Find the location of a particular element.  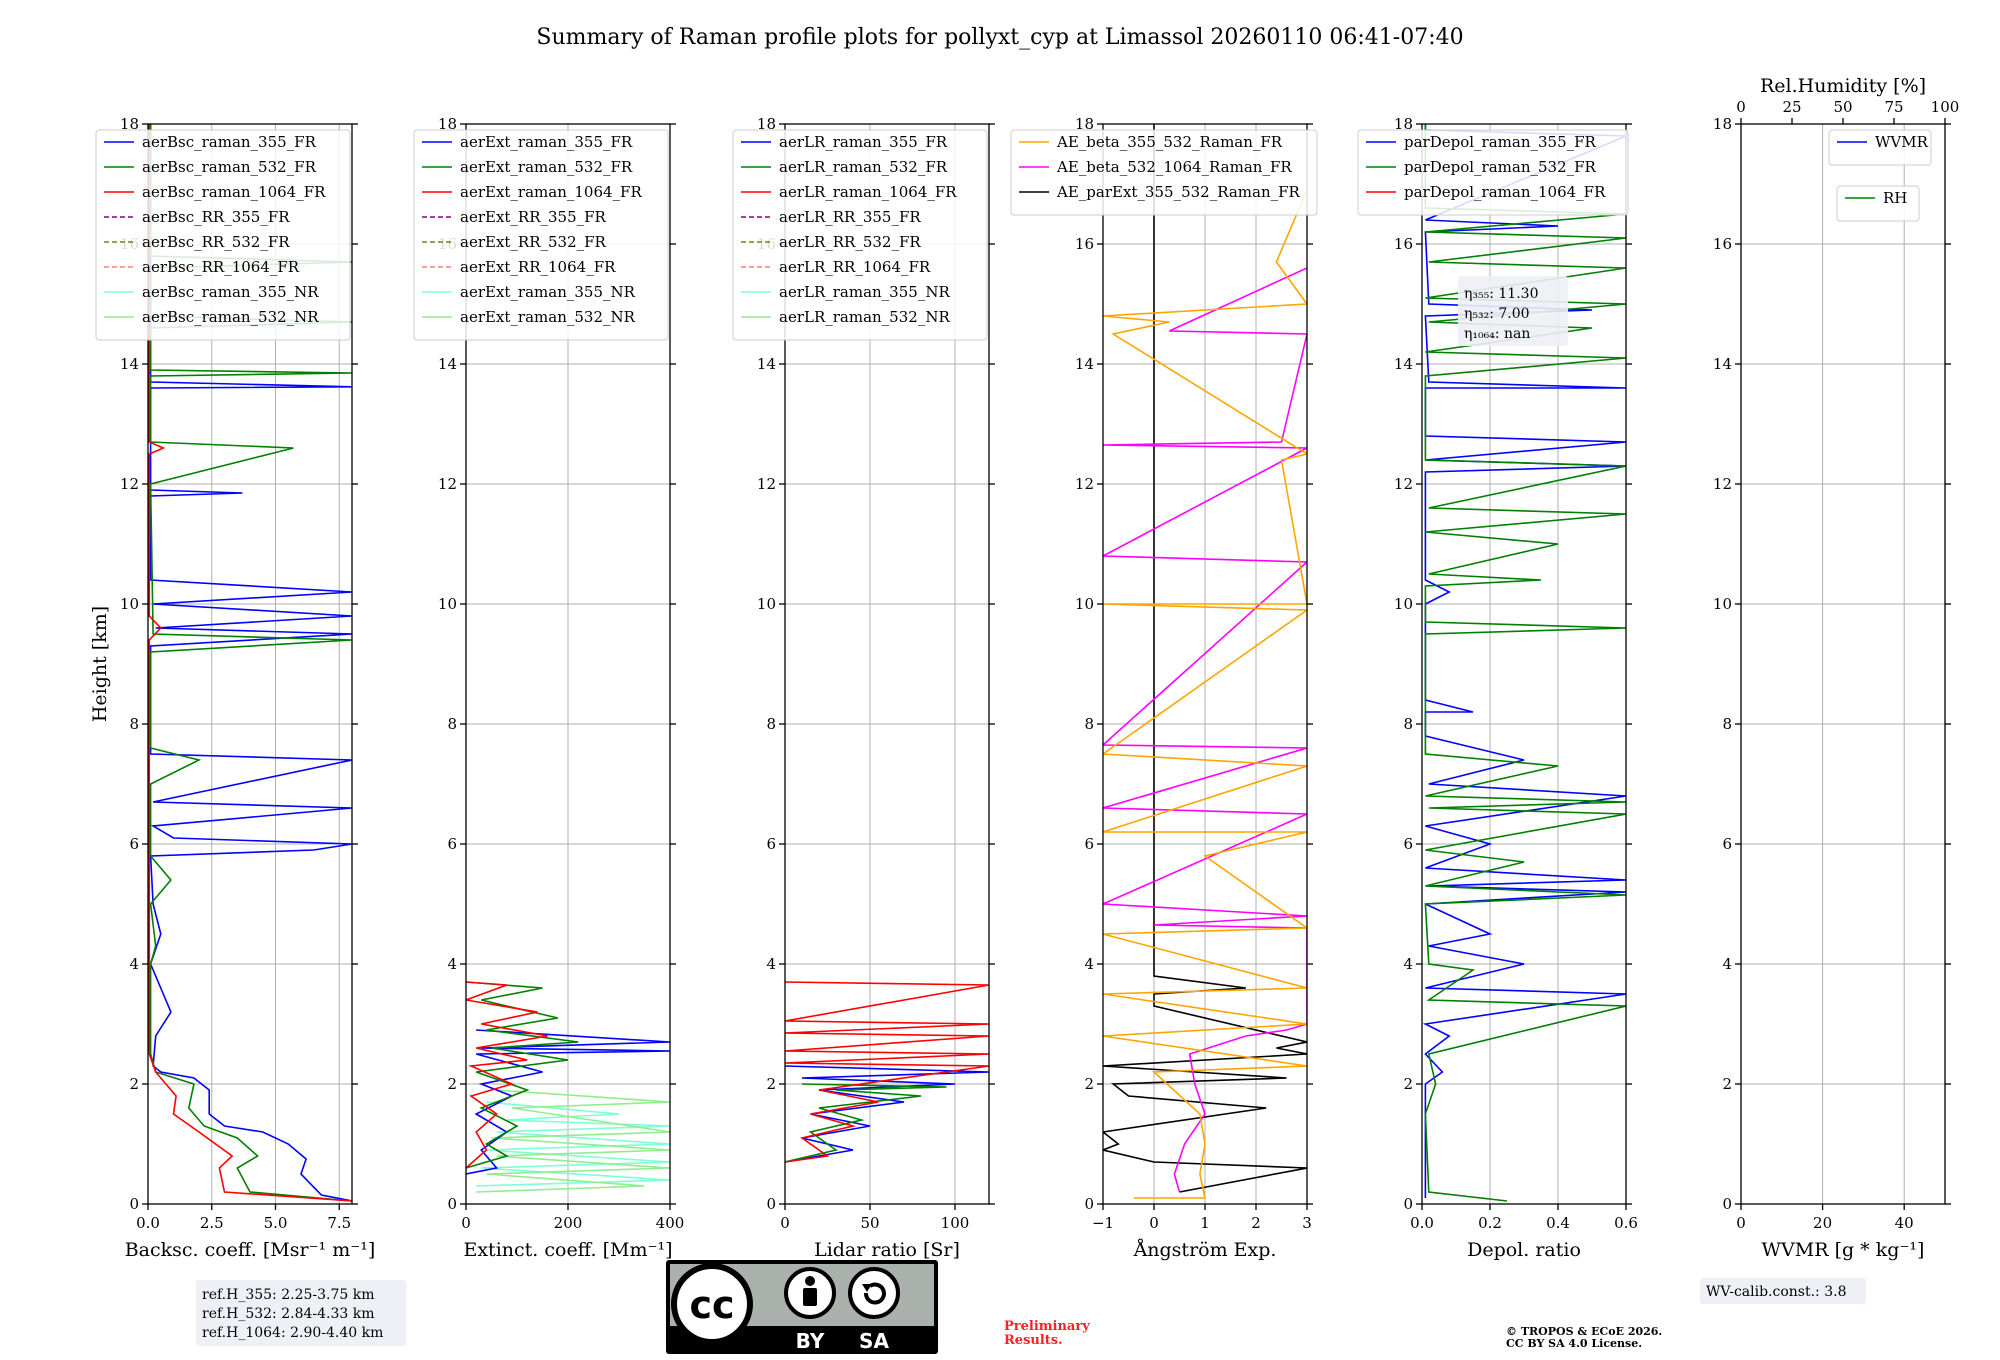

top-x-tick-label: 25 is located at coordinates (1791, 107).